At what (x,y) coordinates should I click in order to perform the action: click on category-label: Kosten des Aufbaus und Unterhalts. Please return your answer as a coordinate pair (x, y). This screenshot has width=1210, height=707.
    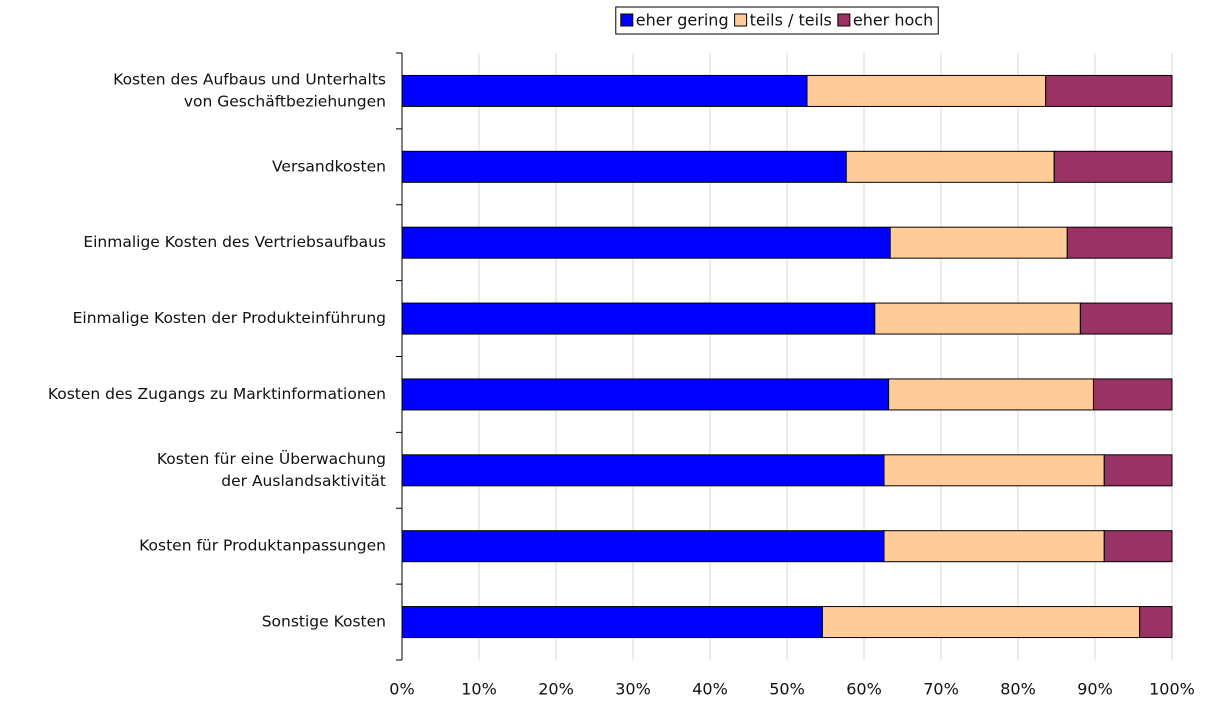
    Looking at the image, I should click on (249, 79).